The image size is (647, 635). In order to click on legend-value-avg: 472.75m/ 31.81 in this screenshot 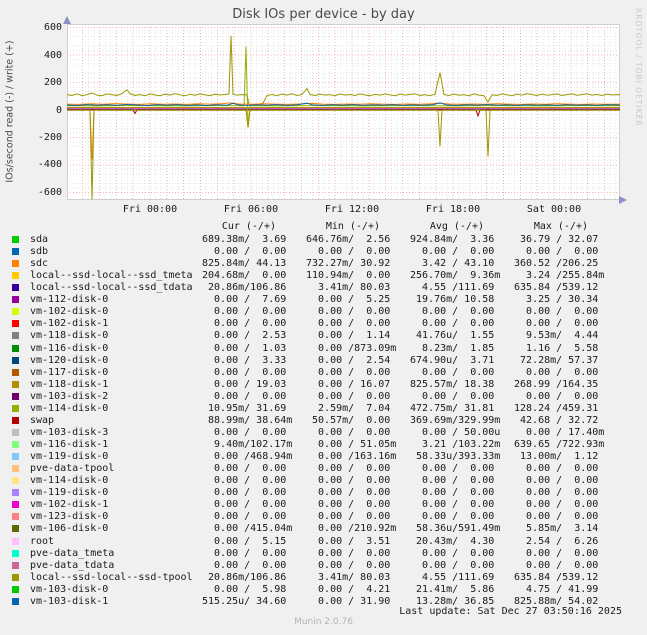, I will do `click(452, 408)`.